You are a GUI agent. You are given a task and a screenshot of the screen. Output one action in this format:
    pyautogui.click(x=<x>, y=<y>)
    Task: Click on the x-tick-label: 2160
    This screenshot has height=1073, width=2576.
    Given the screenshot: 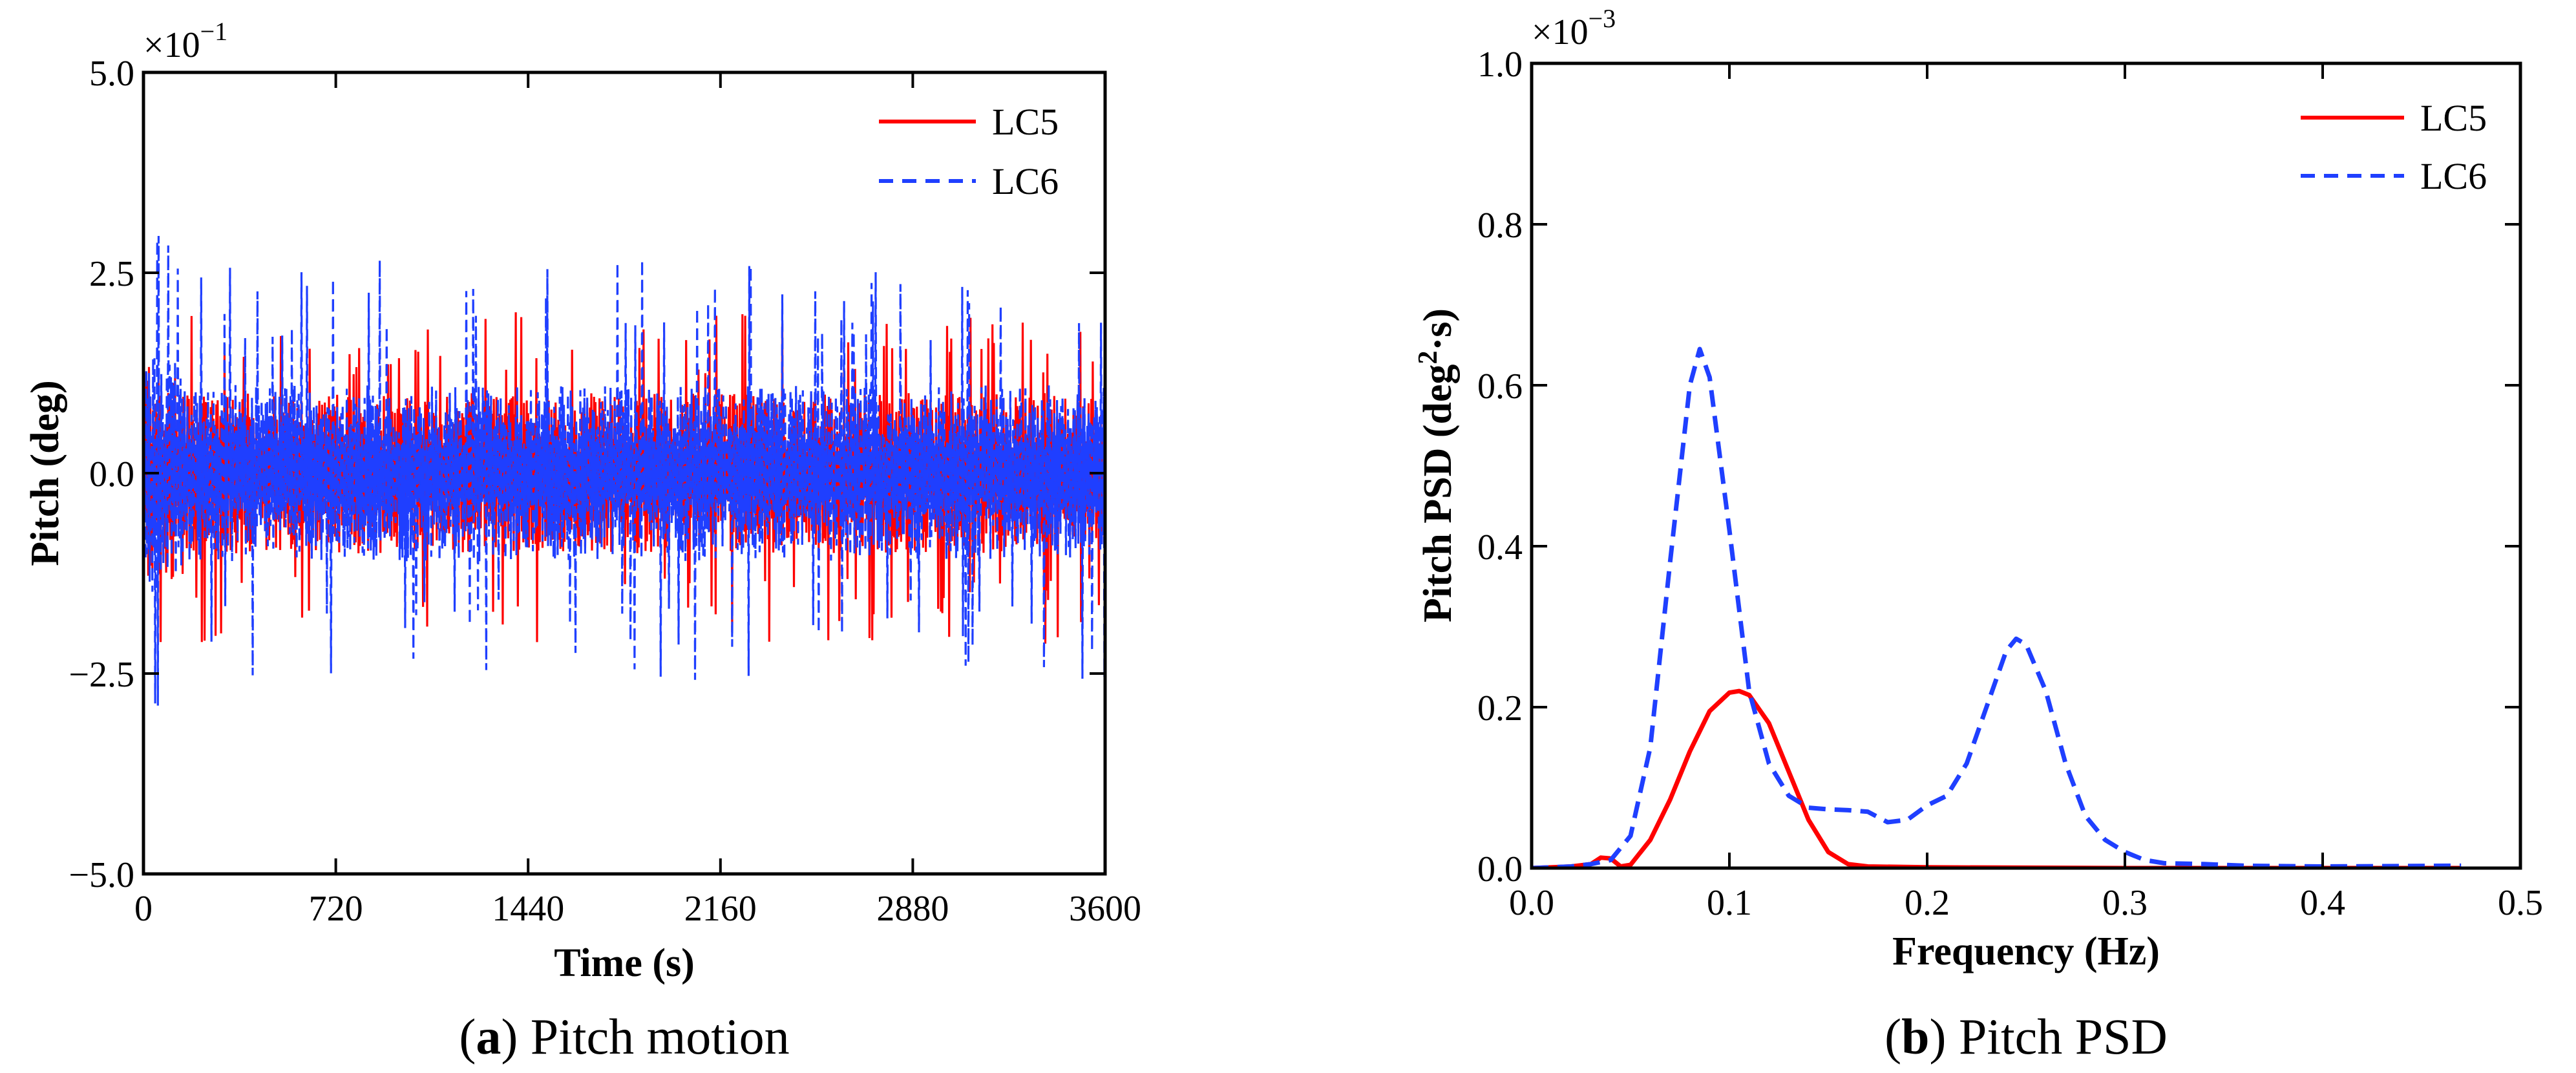 What is the action you would take?
    pyautogui.click(x=720, y=909)
    